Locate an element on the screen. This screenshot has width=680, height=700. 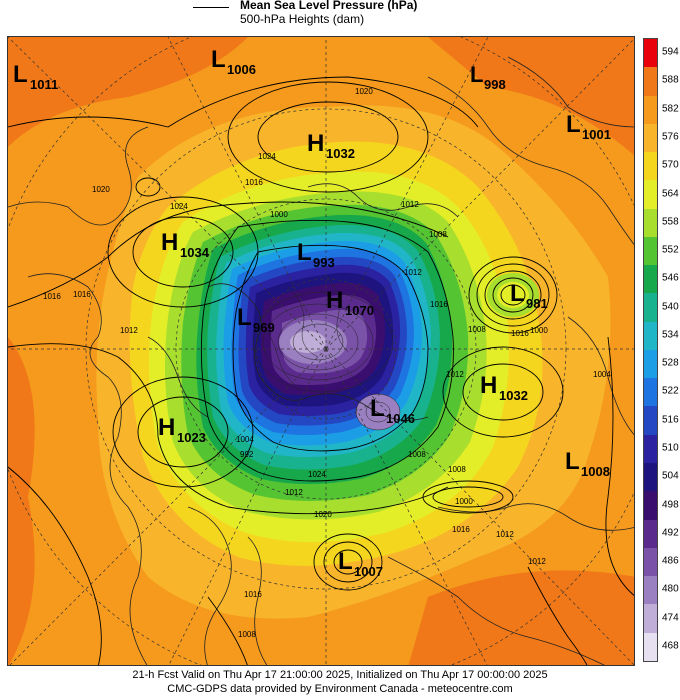
height-band-480-b is located at coordinates (378, 412).